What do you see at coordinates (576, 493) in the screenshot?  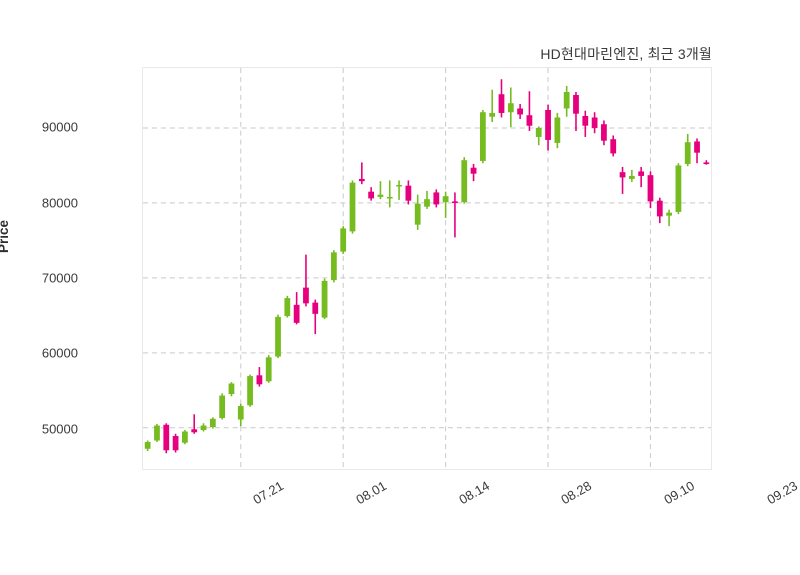 I see `x-tick-label: 08.28` at bounding box center [576, 493].